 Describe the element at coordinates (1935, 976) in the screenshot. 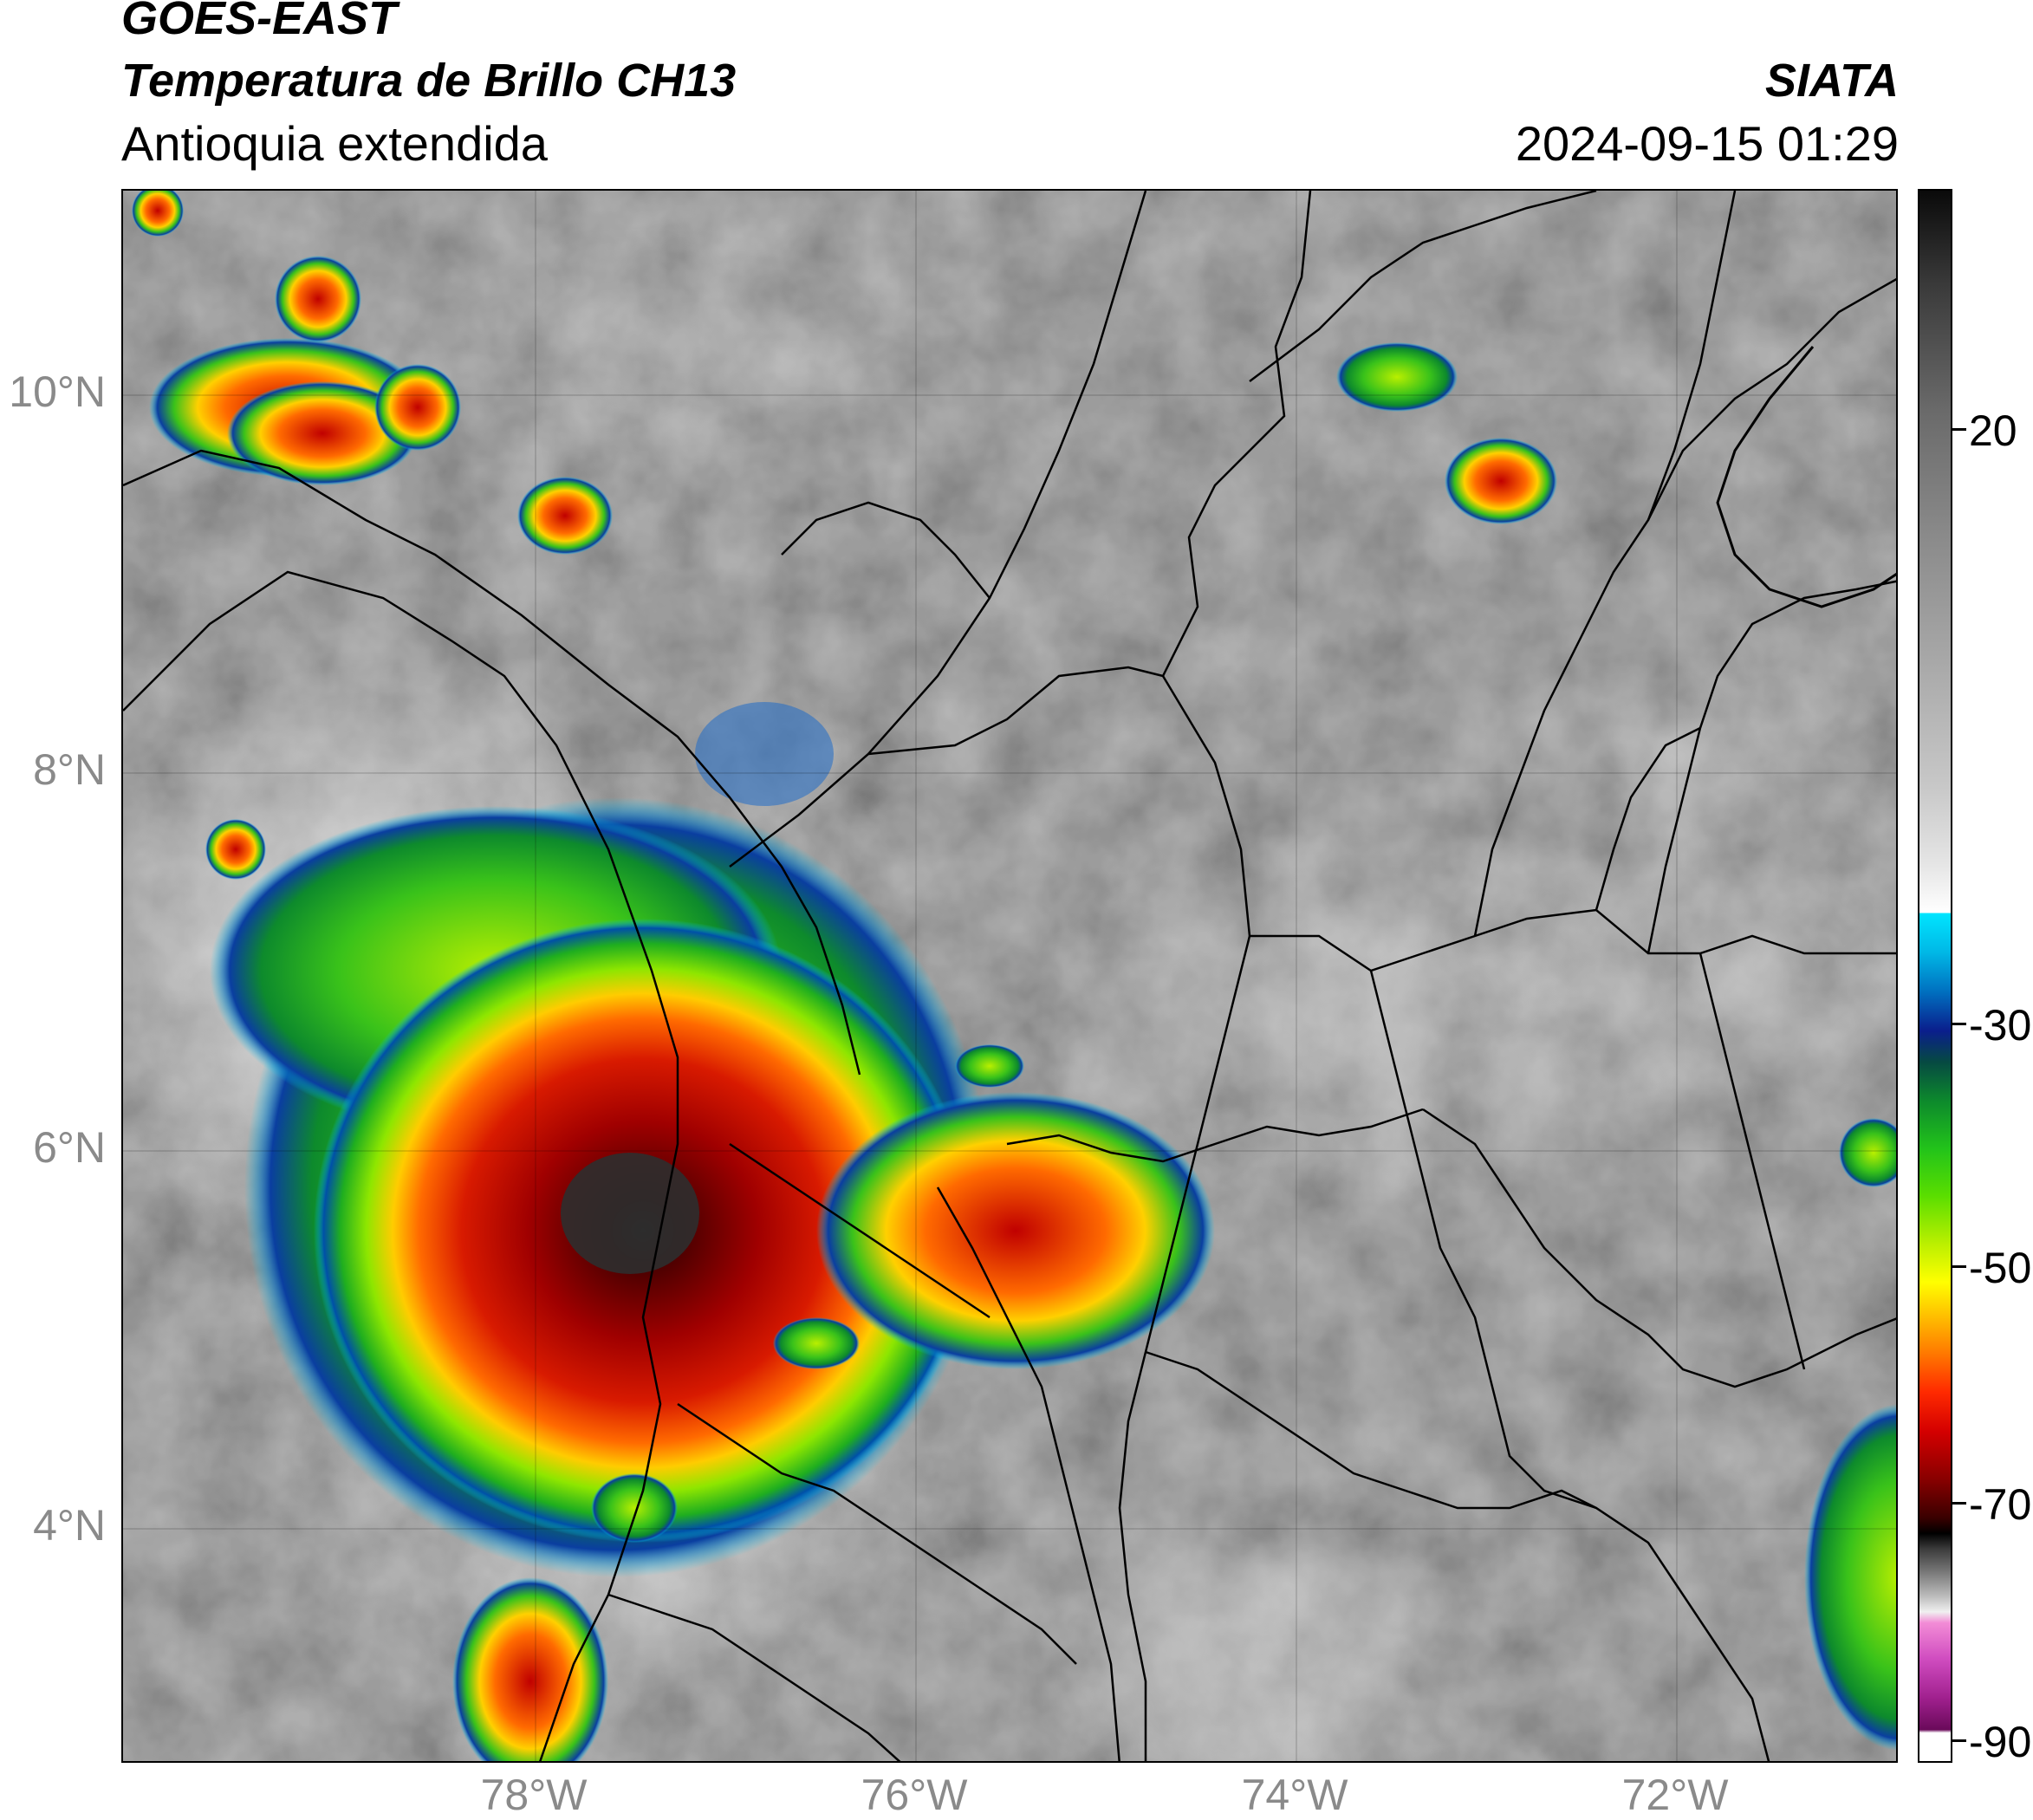

I see `temperature-colorbar` at that location.